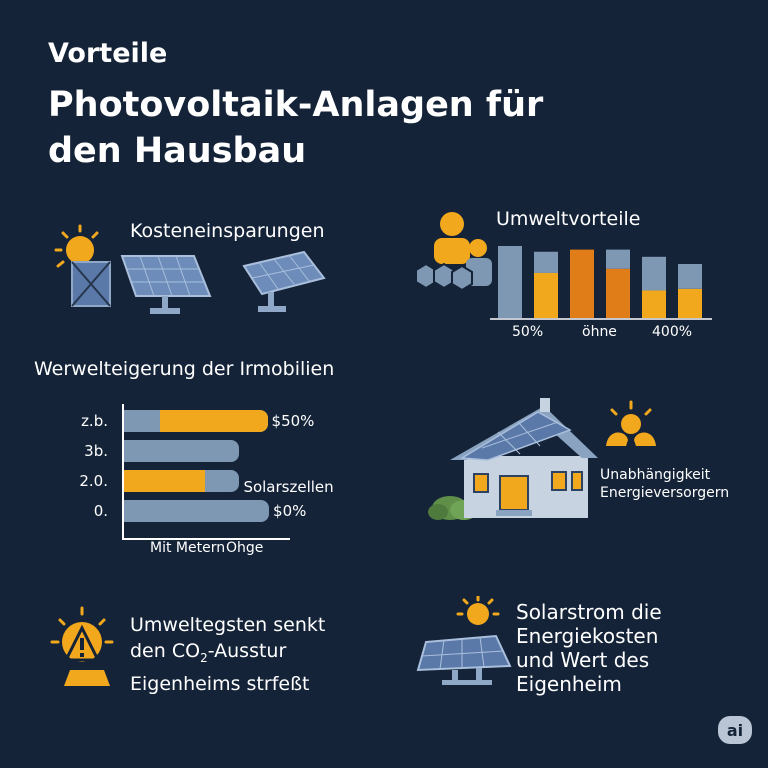 Image resolution: width=768 pixels, height=768 pixels. I want to click on solarstrom-line2: Energiekosten, so click(587, 636).